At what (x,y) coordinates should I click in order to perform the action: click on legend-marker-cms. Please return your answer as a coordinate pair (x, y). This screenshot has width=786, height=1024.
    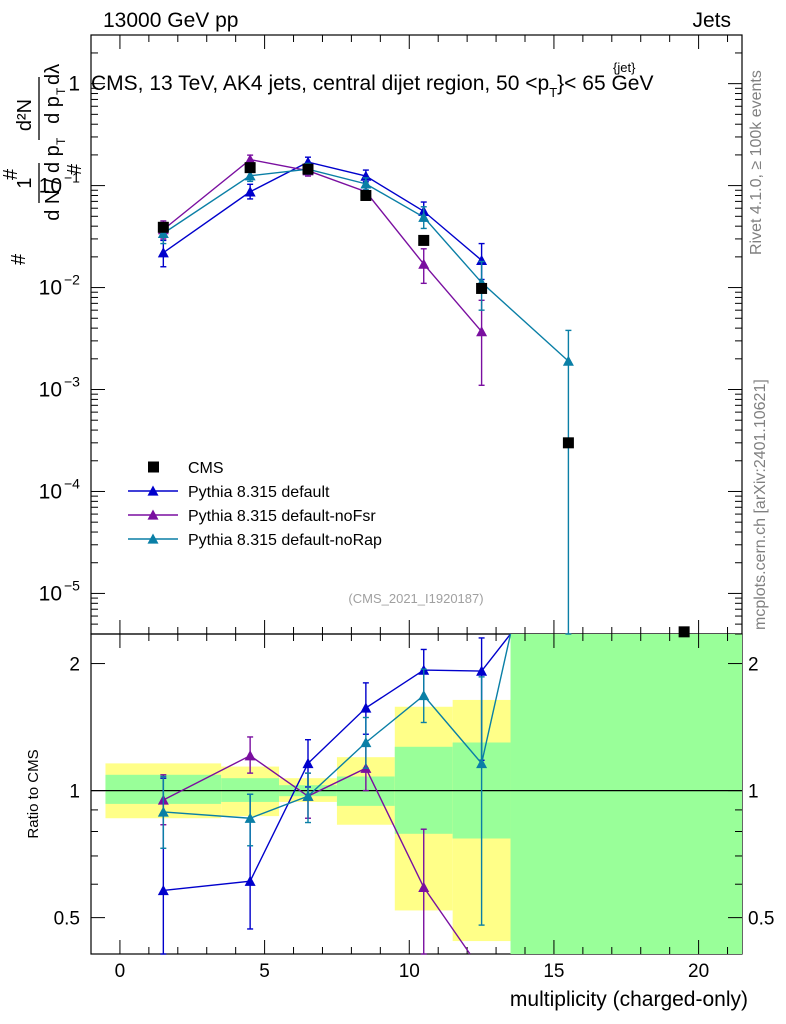
    Looking at the image, I should click on (153, 467).